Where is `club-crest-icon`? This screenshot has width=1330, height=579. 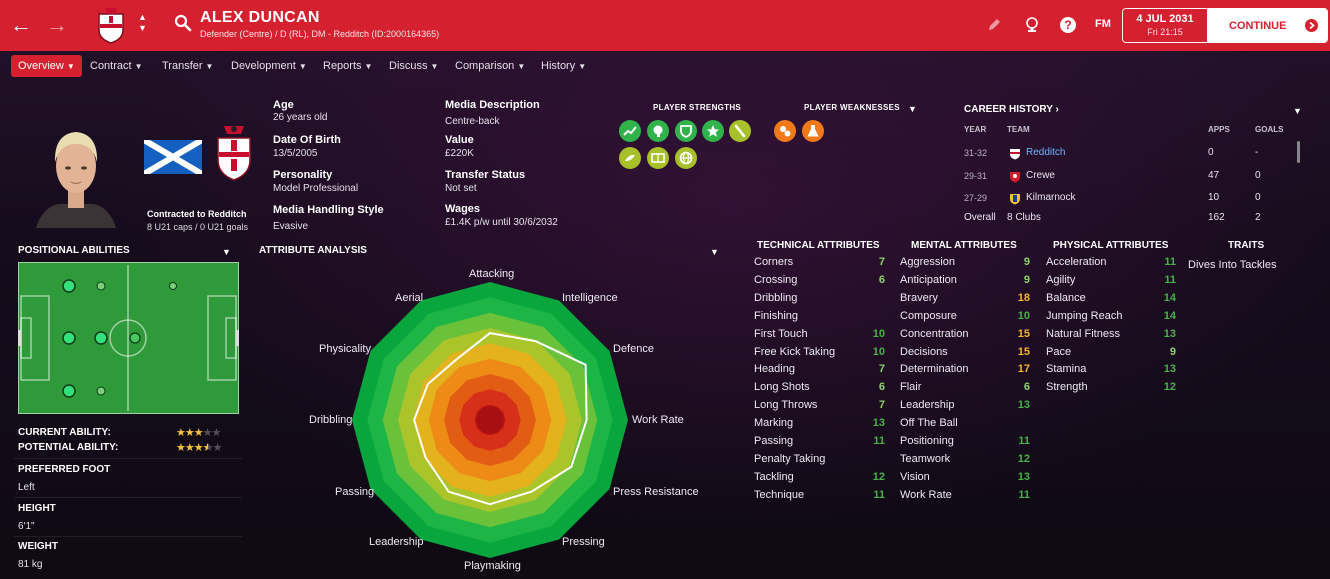 club-crest-icon is located at coordinates (111, 25).